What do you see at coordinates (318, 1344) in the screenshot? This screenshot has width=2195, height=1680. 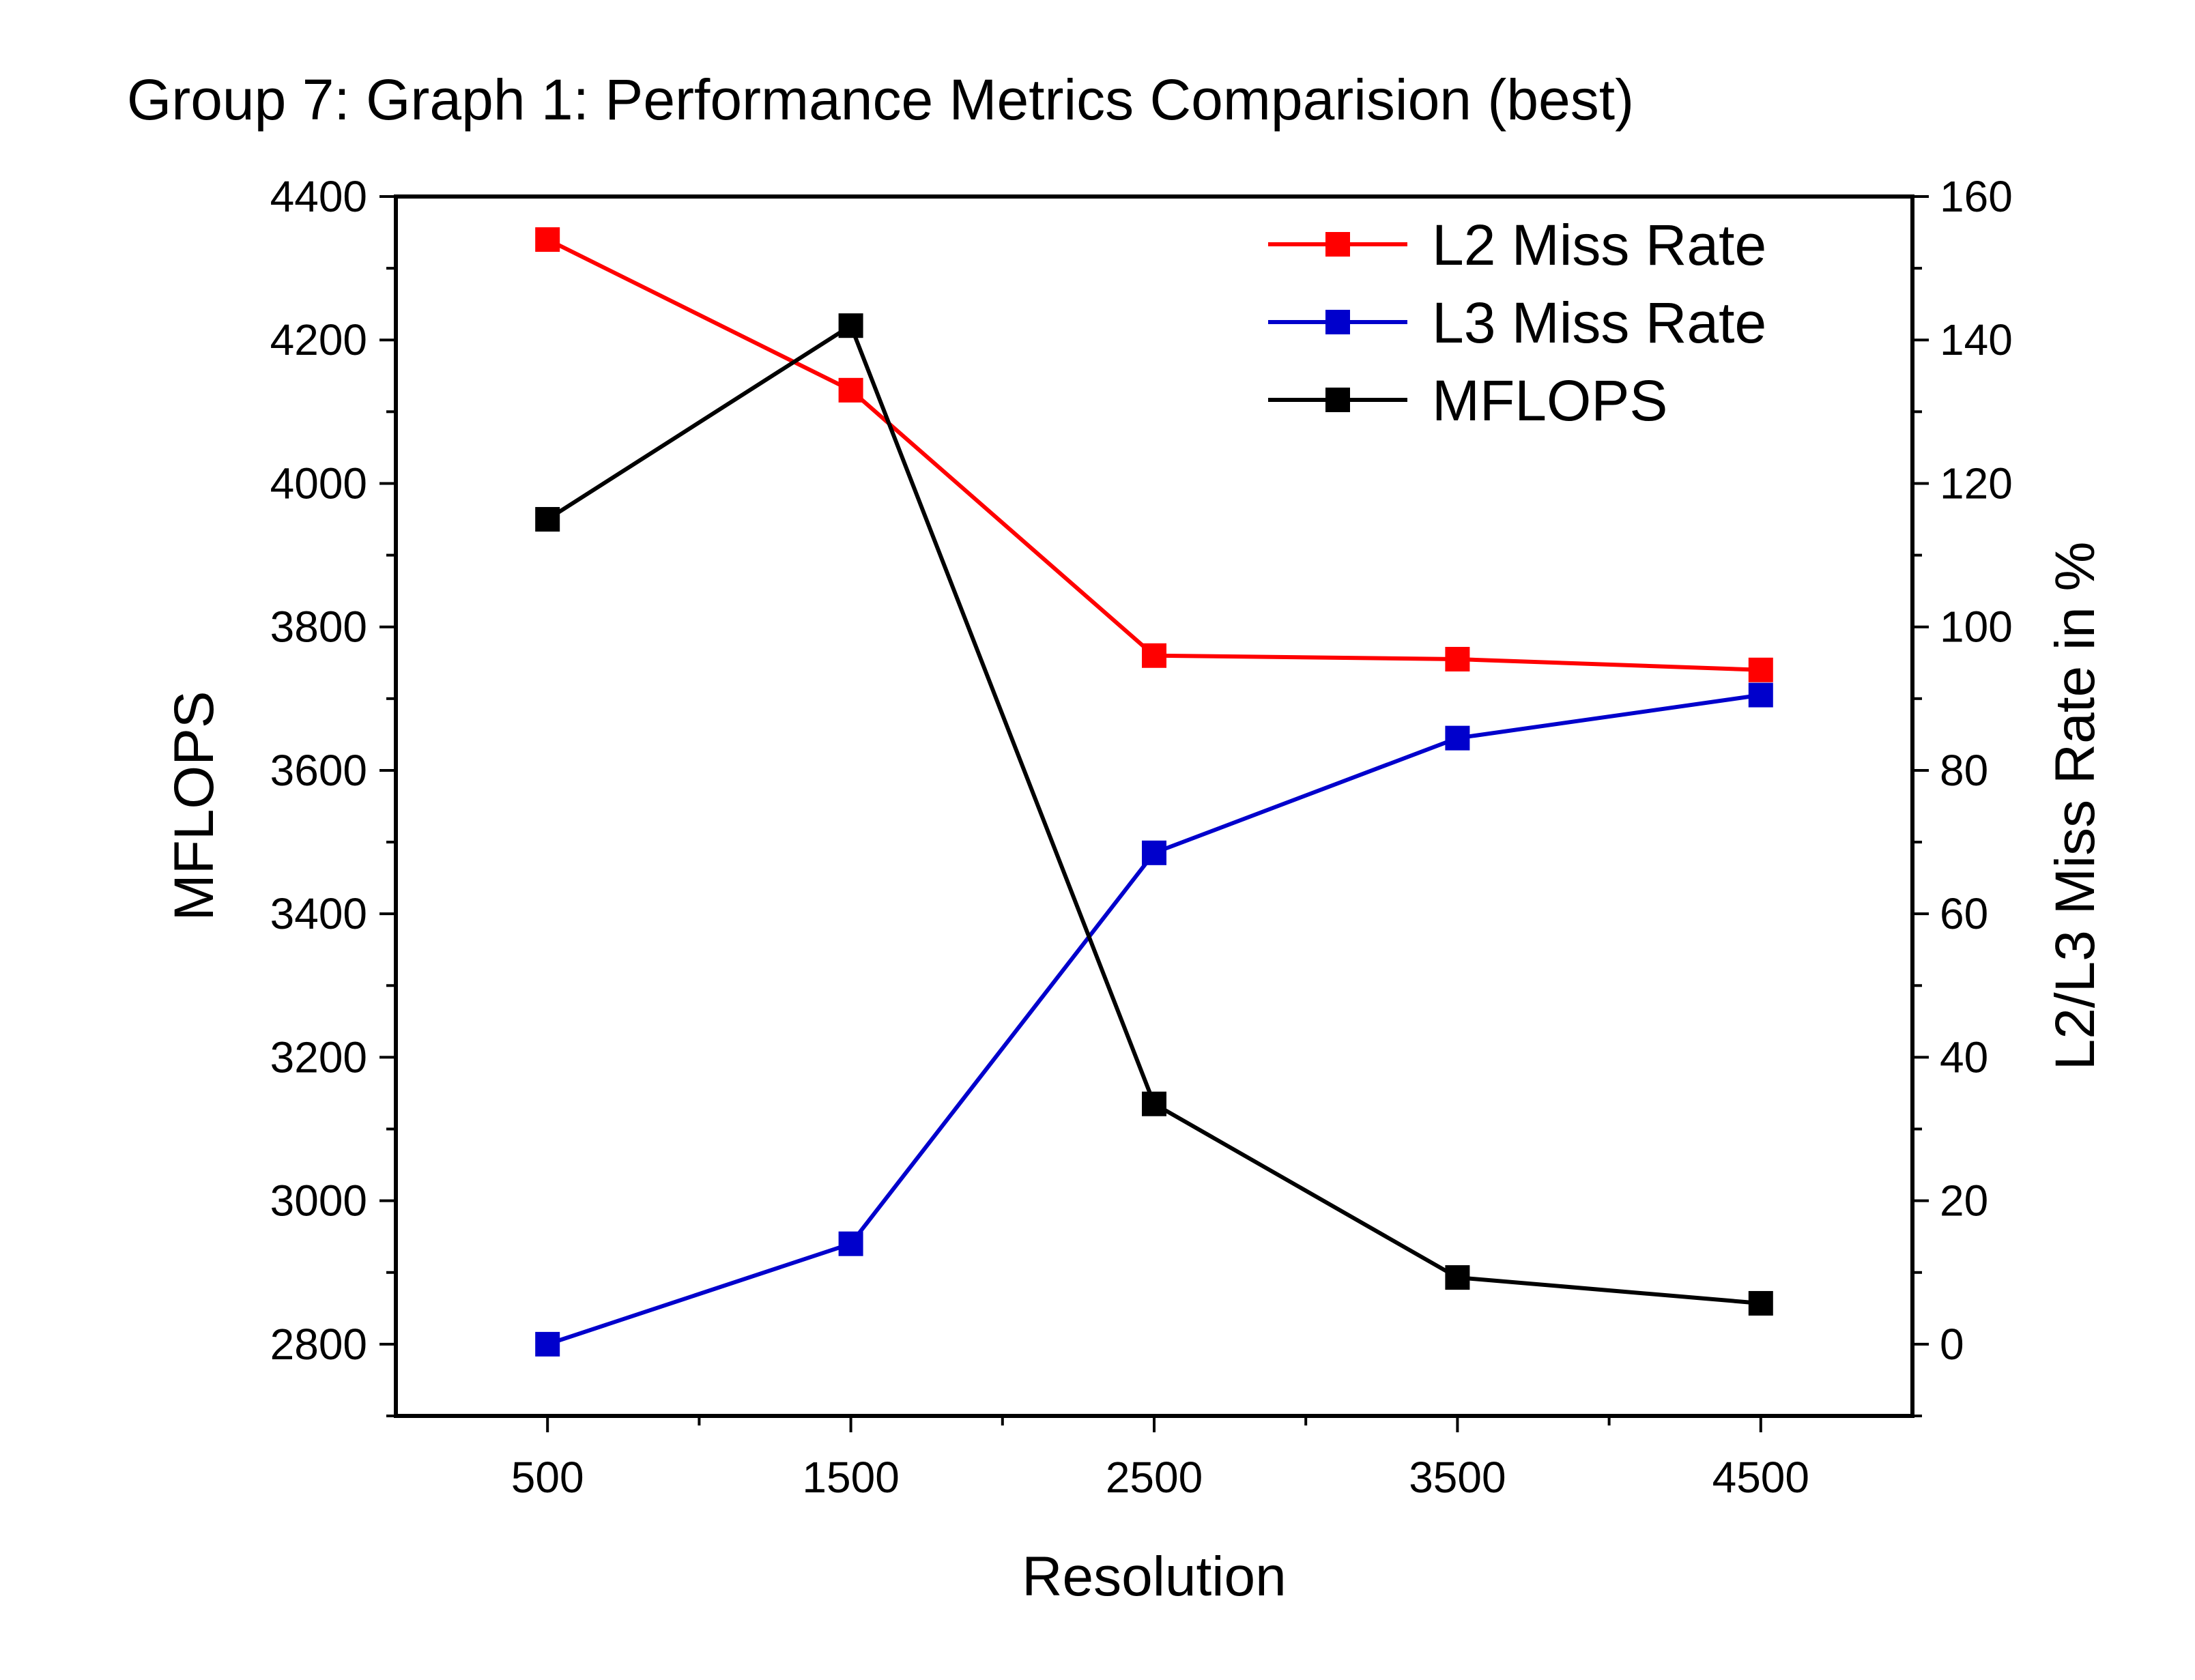 I see `y-left-tick-label: 2800` at bounding box center [318, 1344].